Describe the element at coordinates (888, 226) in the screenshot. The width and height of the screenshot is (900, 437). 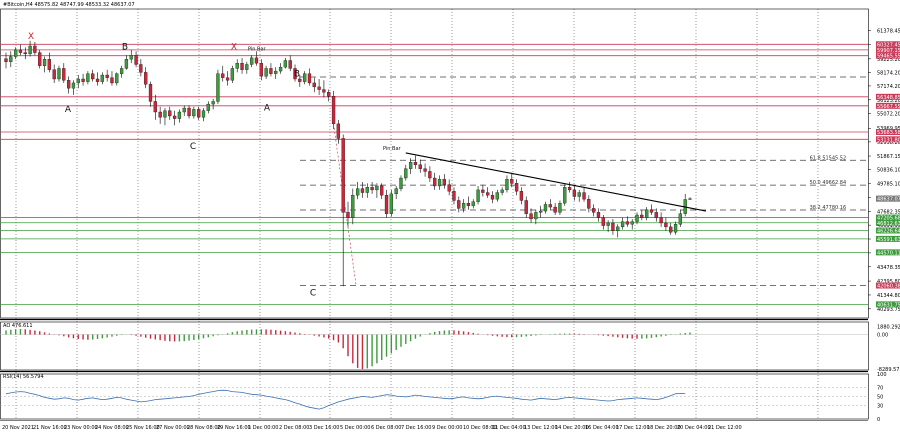
I see `price-tick-label: 46631.35` at that location.